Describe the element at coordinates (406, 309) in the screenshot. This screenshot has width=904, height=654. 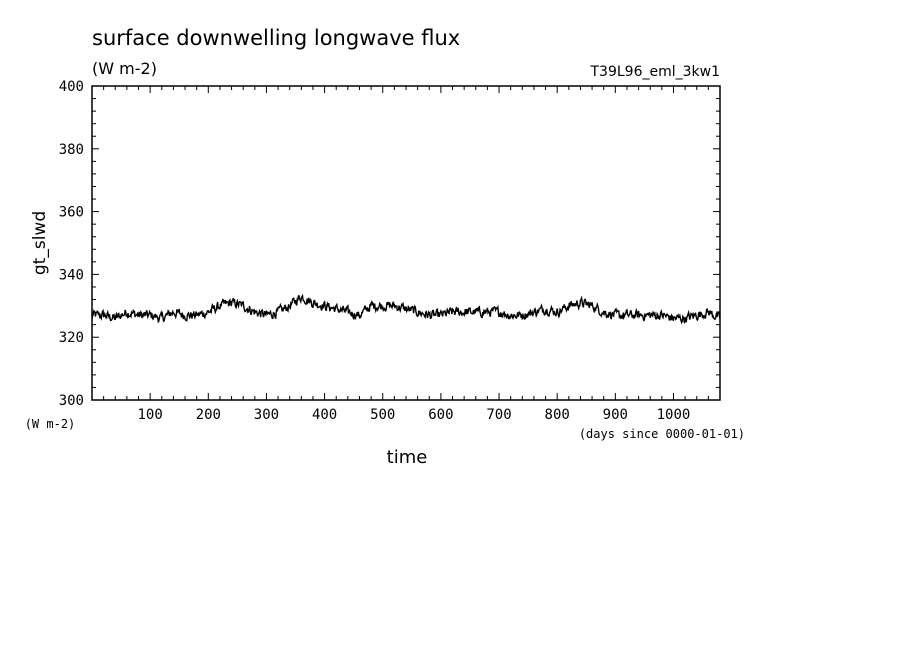
I see `series-line-gt-slwd` at that location.